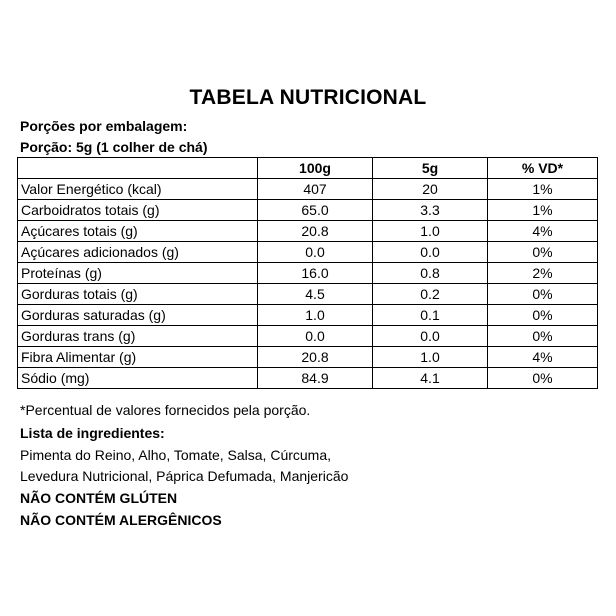  I want to click on table-row: Carboidratos totais (g) 65.0 3.3 1%, so click(307, 210).